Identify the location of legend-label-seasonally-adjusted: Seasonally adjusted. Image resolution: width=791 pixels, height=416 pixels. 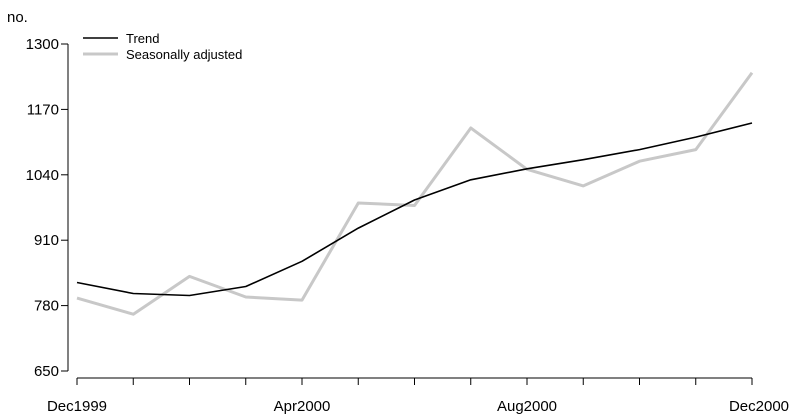
(184, 54).